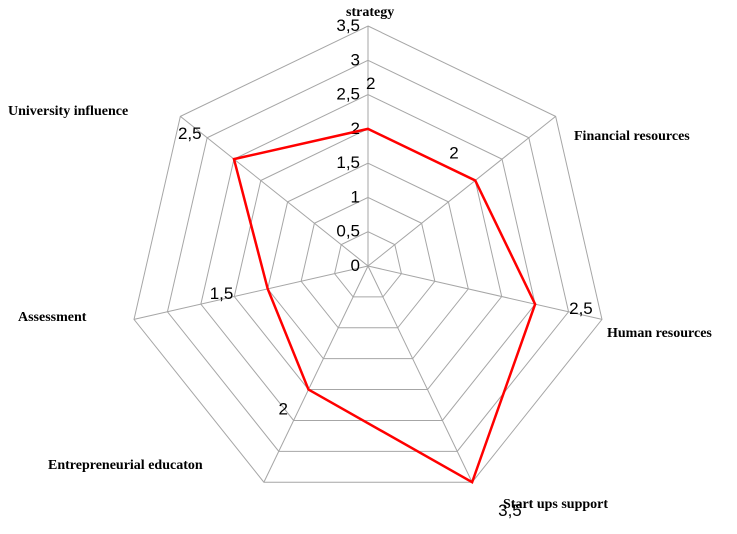 This screenshot has height=534, width=737. What do you see at coordinates (125, 465) in the screenshot?
I see `category-label: Entrepreneurial educaton` at bounding box center [125, 465].